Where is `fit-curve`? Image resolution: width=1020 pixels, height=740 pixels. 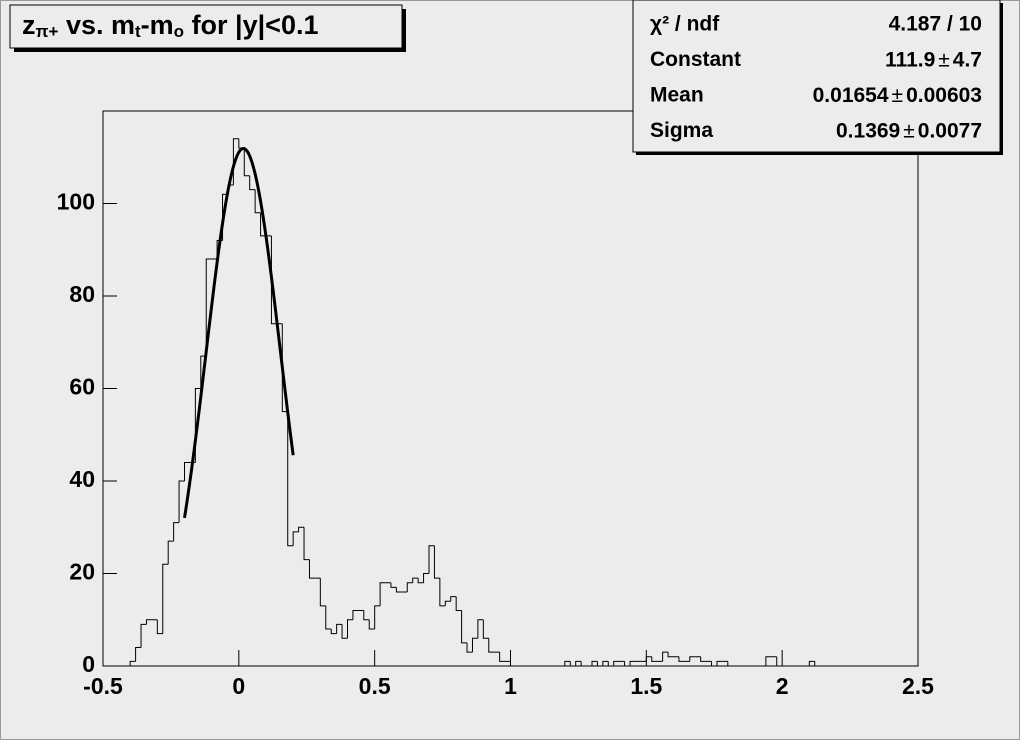 fit-curve is located at coordinates (239, 332).